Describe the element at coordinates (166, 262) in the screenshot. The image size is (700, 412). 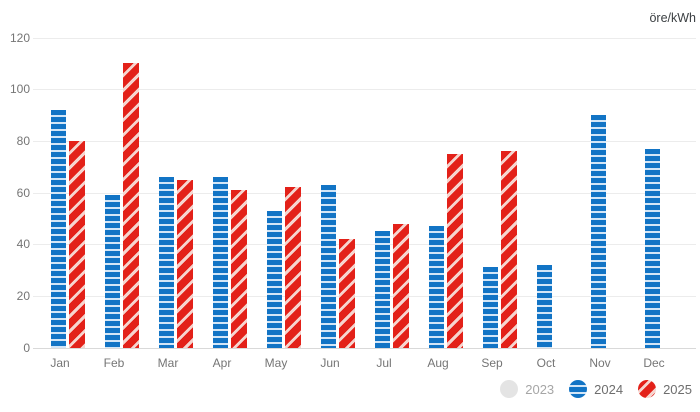
I see `bar-2024-mar` at that location.